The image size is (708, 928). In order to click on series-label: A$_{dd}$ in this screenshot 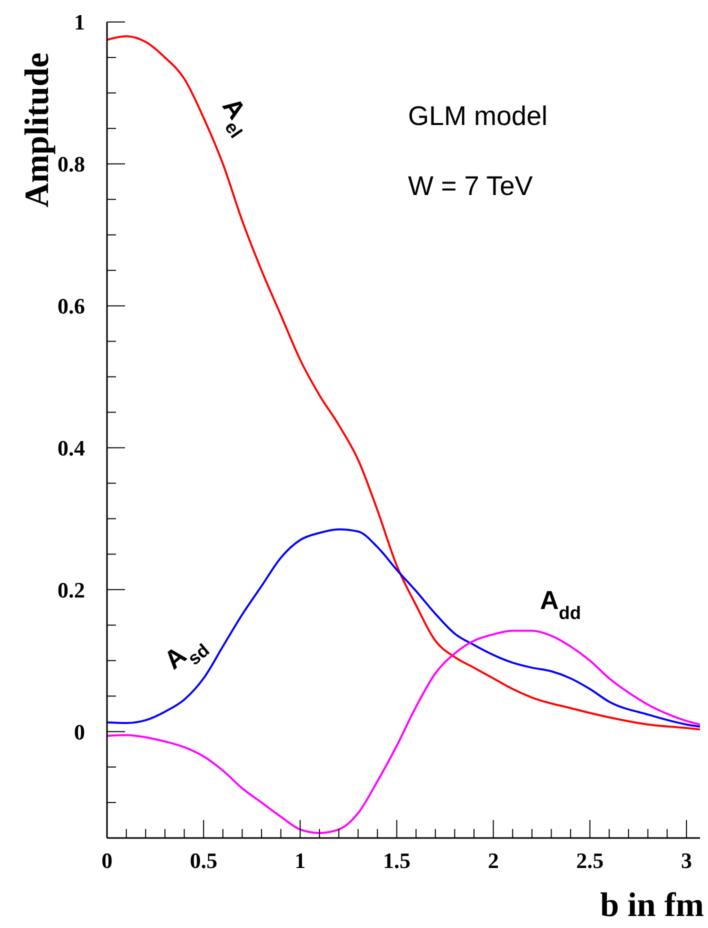, I will do `click(560, 603)`.